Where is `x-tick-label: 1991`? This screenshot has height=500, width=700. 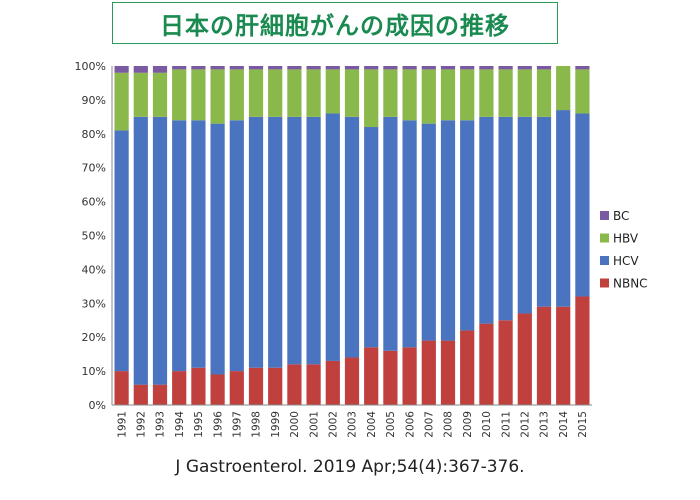
x-tick-label: 1991 is located at coordinates (122, 424).